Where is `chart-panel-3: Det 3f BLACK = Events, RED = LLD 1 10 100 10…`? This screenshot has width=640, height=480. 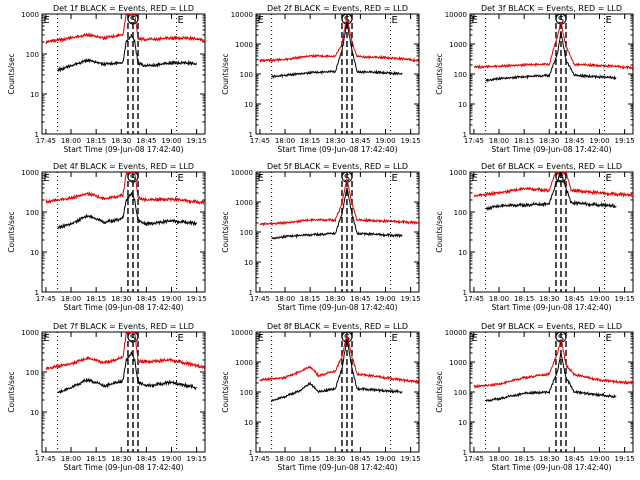
chart-panel-3: Det 3f BLACK = Events, RED = LLD 1 10 100 10… is located at coordinates (535, 79).